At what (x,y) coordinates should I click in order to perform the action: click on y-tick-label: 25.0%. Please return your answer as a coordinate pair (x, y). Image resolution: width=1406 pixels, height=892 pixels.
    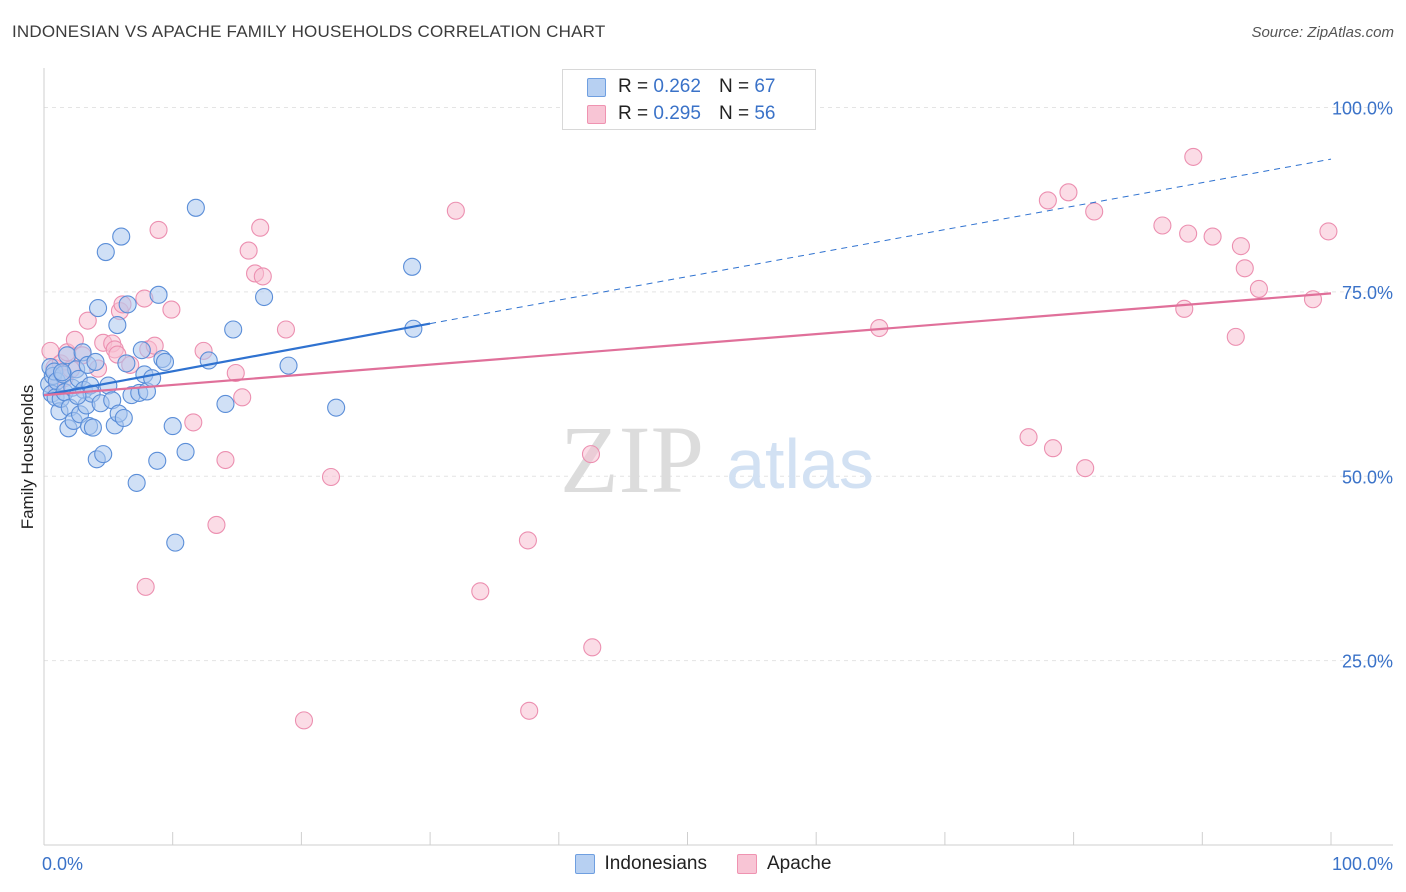
    Looking at the image, I should click on (1367, 662).